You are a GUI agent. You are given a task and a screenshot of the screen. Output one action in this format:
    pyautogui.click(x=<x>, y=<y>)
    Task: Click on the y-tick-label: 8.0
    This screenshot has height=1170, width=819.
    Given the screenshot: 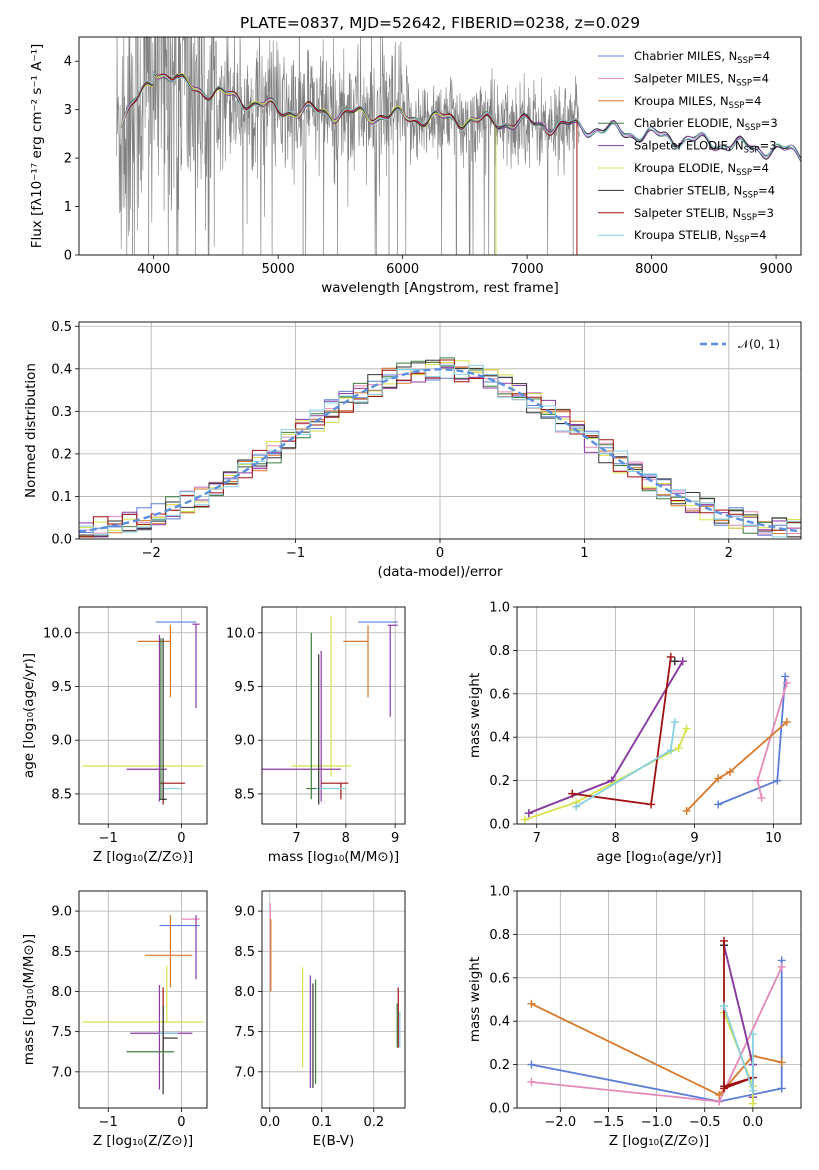 What is the action you would take?
    pyautogui.click(x=61, y=992)
    